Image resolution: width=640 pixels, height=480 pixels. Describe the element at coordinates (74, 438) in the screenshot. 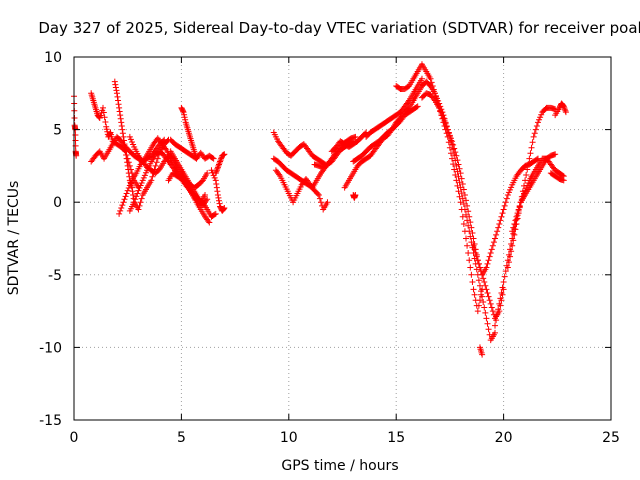

I see `x-tick-label: 0` at that location.